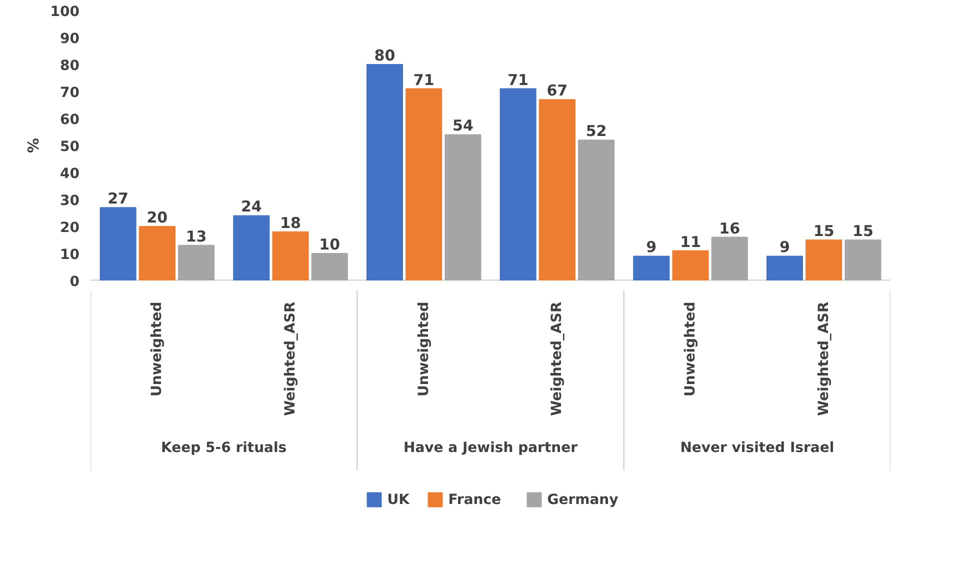  Describe the element at coordinates (251, 207) in the screenshot. I see `data-label: 24` at that location.